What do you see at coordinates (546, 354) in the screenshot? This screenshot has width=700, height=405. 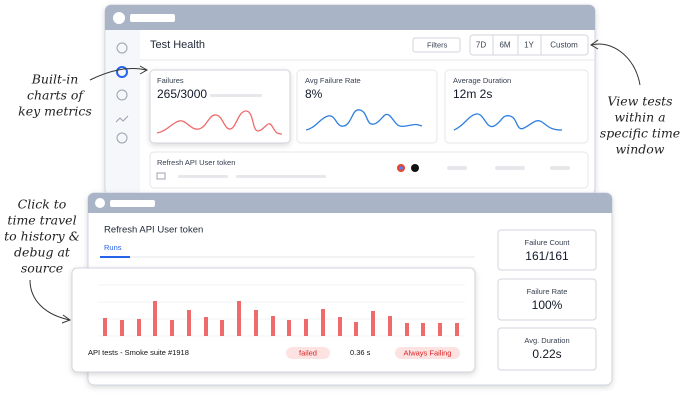 I see `stat-value: 0.22s` at bounding box center [546, 354].